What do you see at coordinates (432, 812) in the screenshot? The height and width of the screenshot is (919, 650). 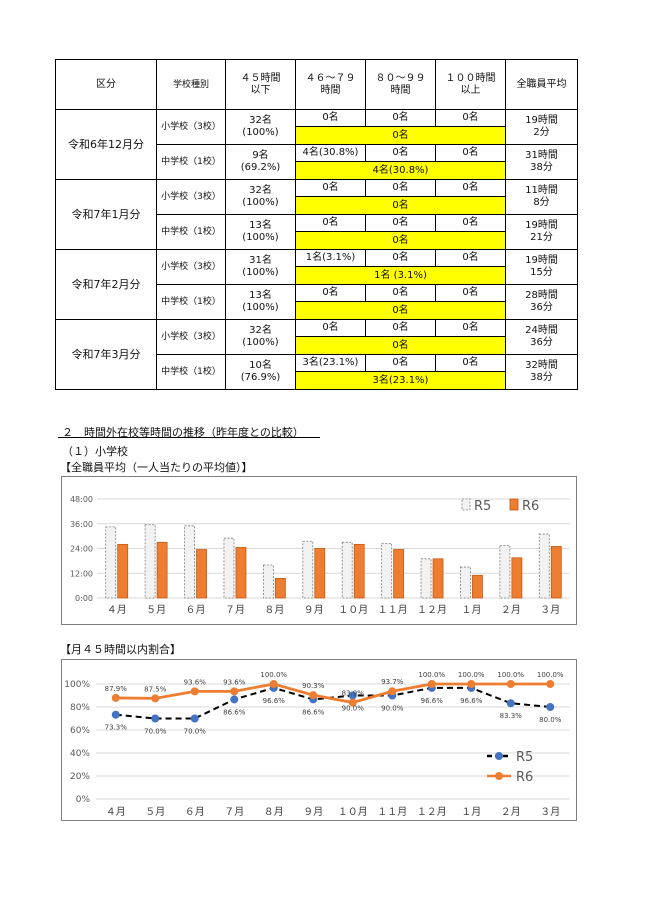 I see `x-tick-label: １２月` at bounding box center [432, 812].